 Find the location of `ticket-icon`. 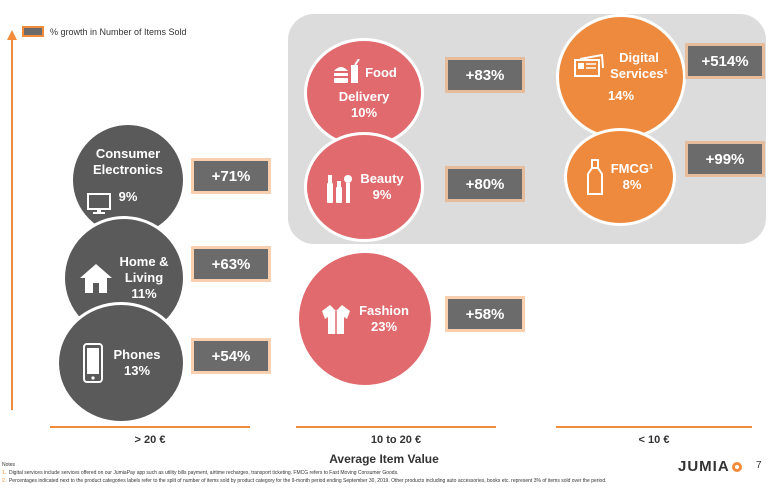

ticket-icon is located at coordinates (589, 66).